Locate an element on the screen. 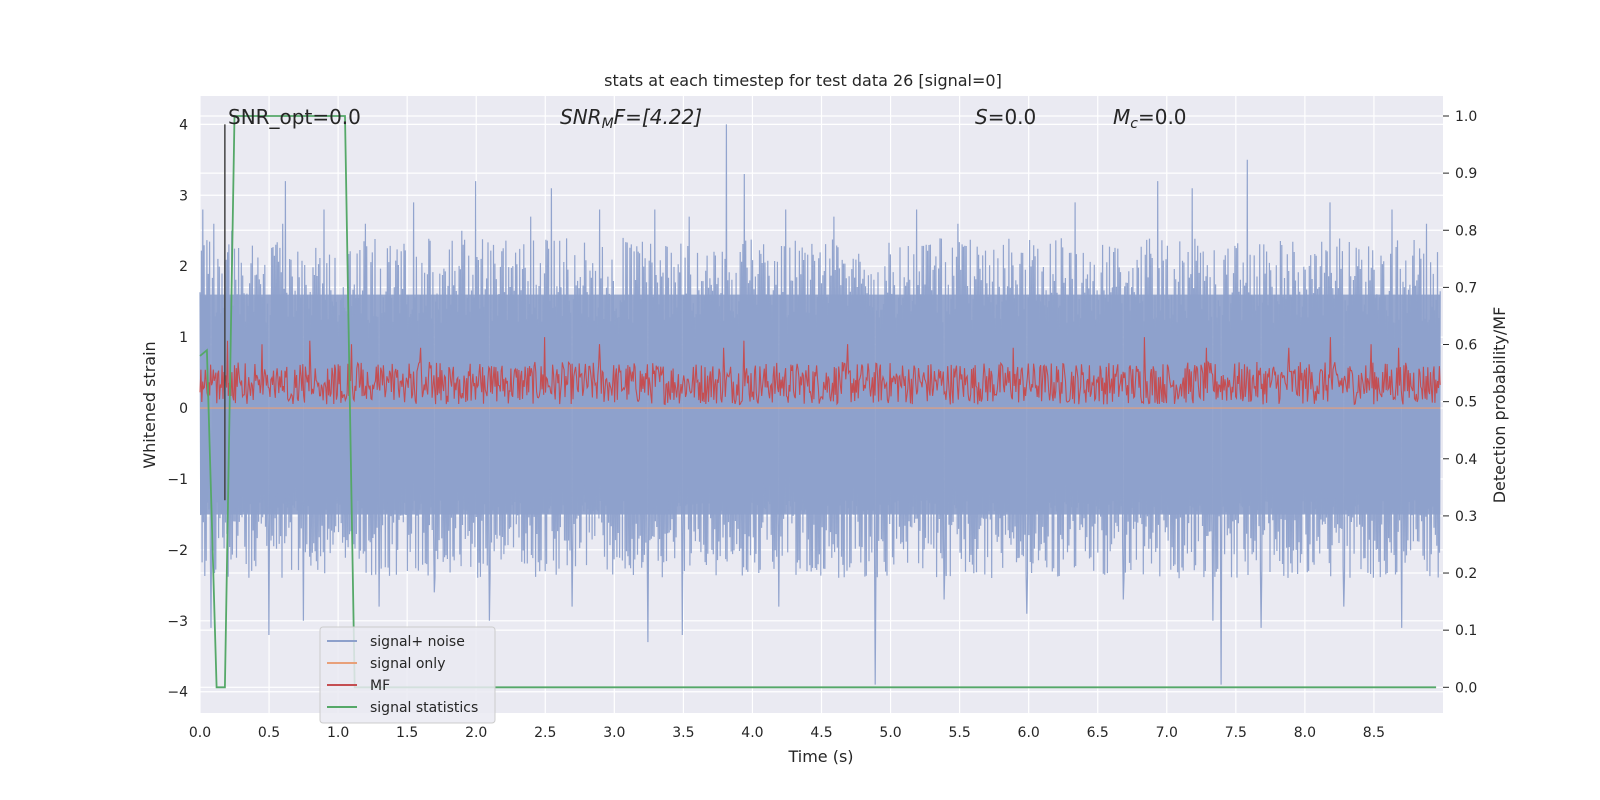  x-tick-label: 7.0 is located at coordinates (1167, 733).